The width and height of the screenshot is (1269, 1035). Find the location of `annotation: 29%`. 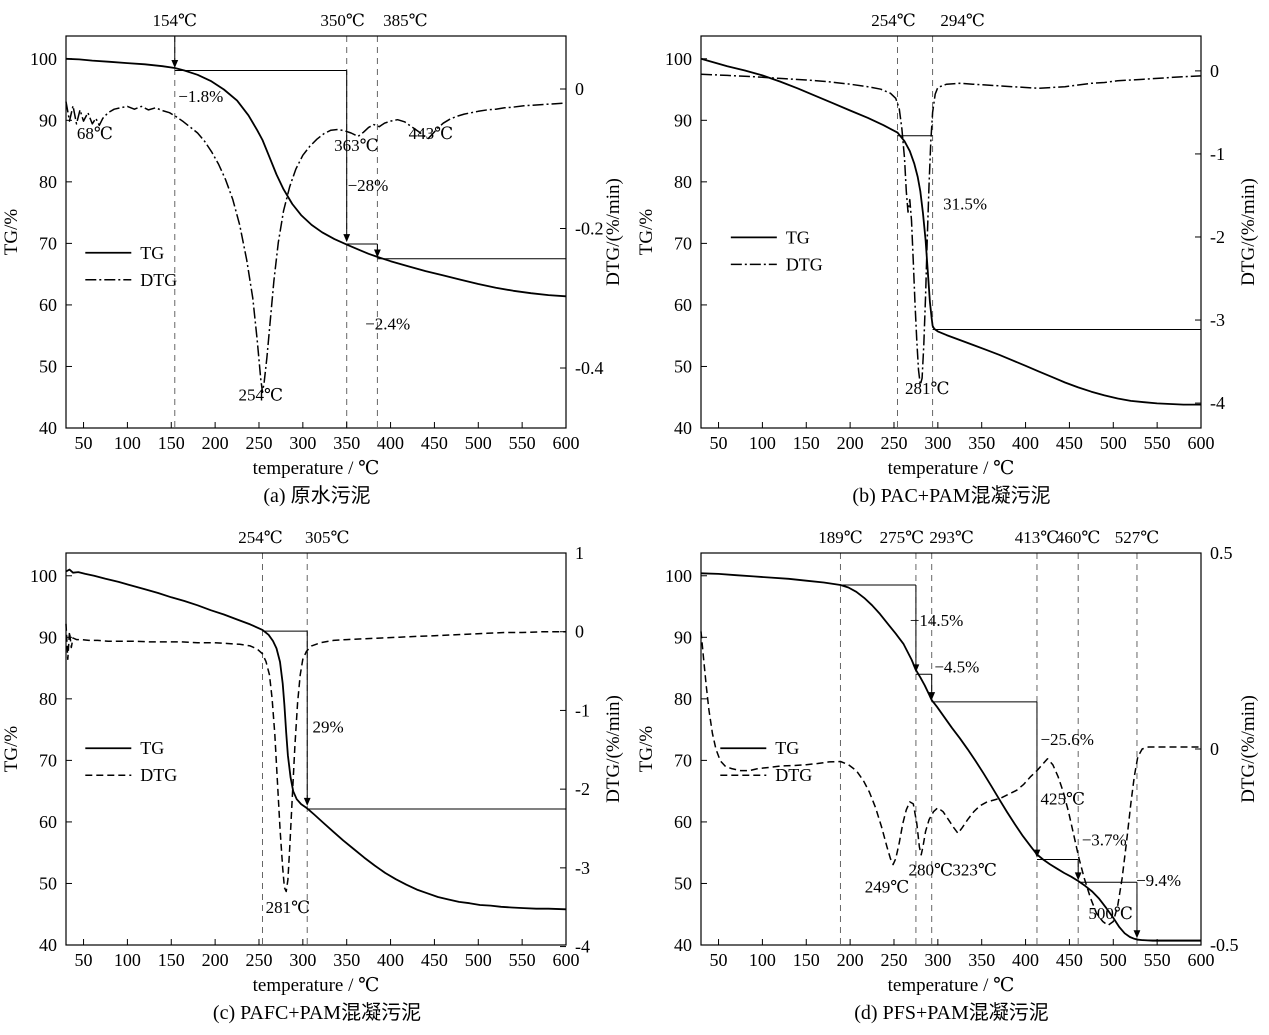

annotation: 29% is located at coordinates (327, 727).